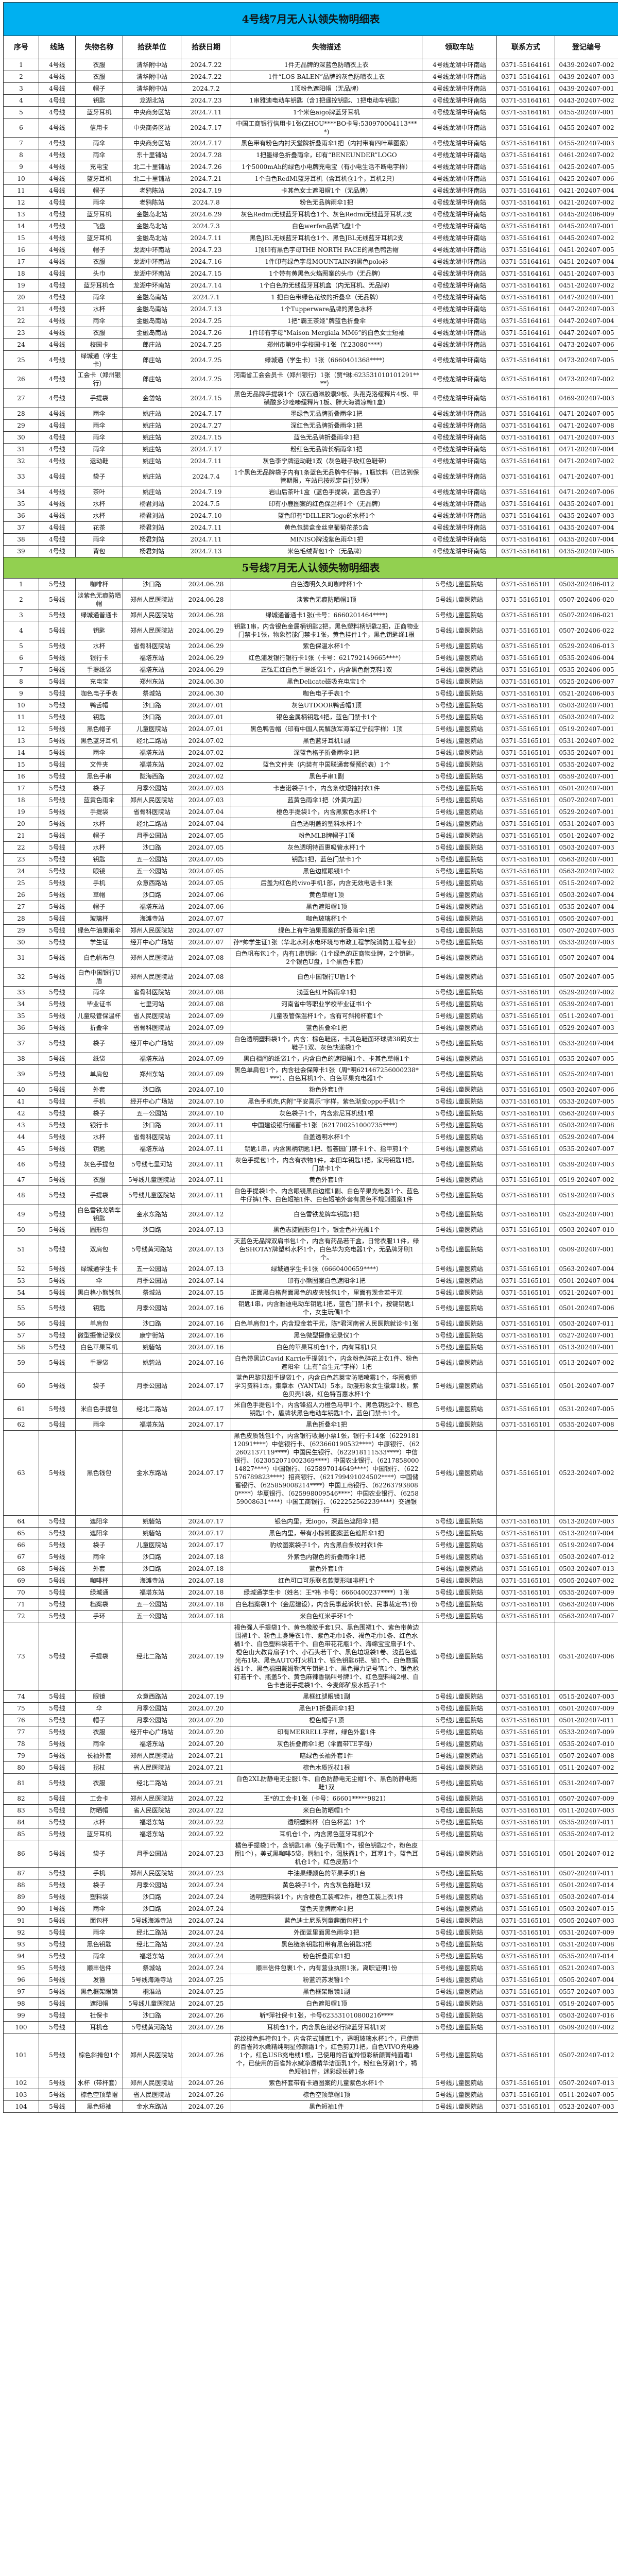 This screenshot has width=618, height=2576. What do you see at coordinates (152, 942) in the screenshot?
I see `pickup-station-cell: 经开中心广场站` at bounding box center [152, 942].